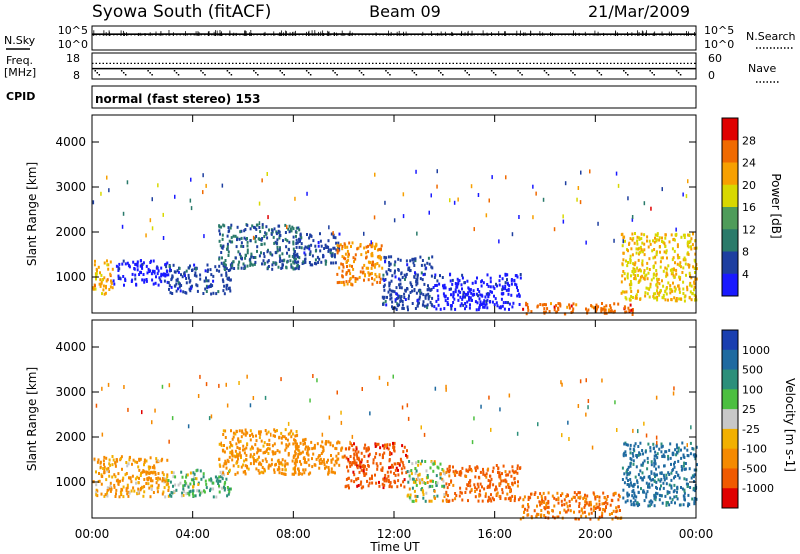  I want to click on velocity-colorbar-frame, so click(730, 419).